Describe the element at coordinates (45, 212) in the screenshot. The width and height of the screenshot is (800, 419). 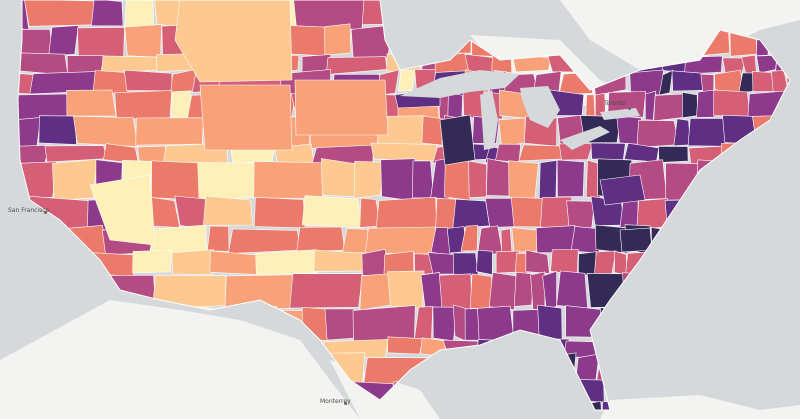
I see `san-francisco-marker` at that location.